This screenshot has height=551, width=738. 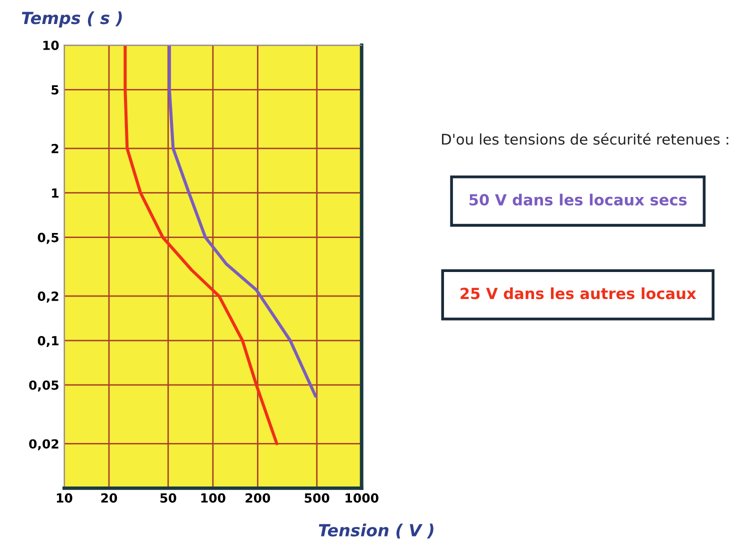 What do you see at coordinates (55, 193) in the screenshot?
I see `y-tick-label: 1` at bounding box center [55, 193].